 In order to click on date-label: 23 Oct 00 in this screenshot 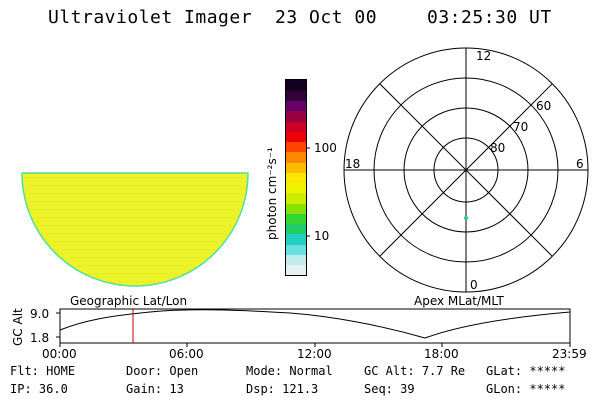, I will do `click(326, 17)`.